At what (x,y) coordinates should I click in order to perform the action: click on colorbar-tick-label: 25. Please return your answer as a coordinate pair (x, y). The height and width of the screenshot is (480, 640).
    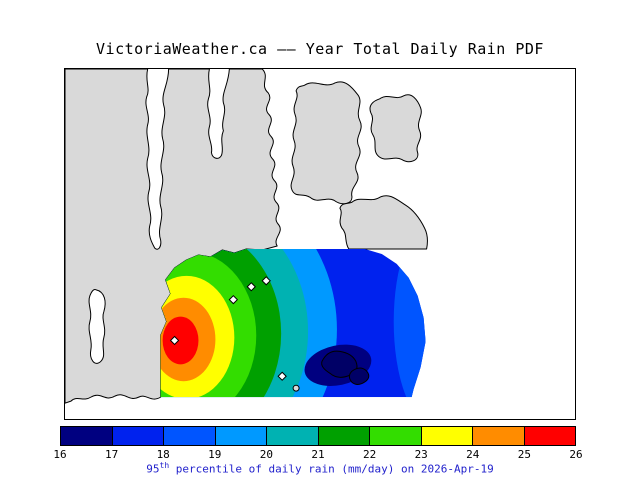
    Looking at the image, I should click on (524, 454).